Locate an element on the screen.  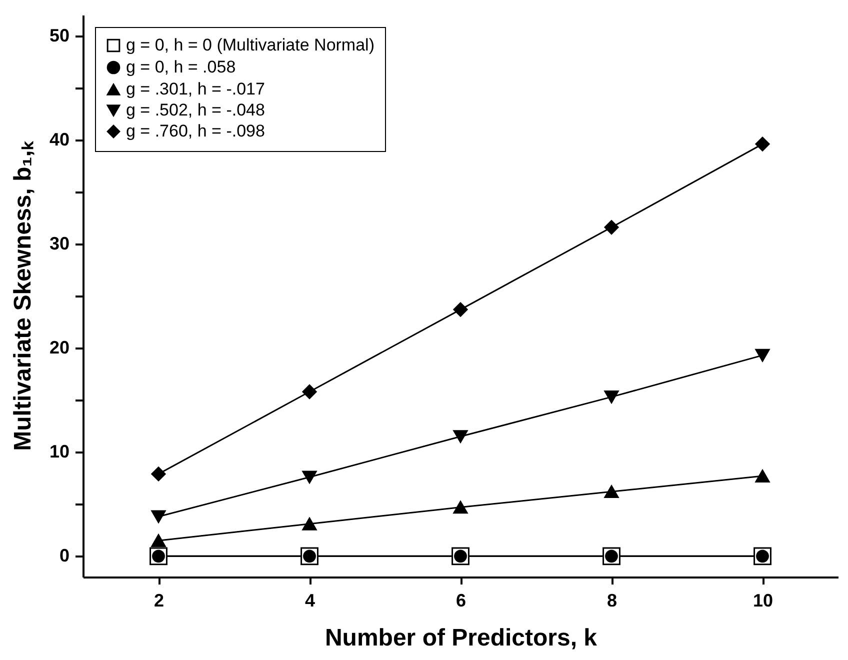
legend-label: g = 0, h = .058 is located at coordinates (181, 67).